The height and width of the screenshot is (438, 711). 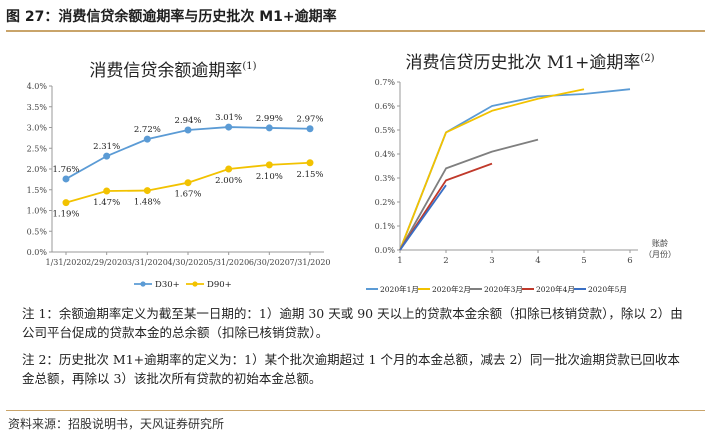 I want to click on c1-data-label: 2.31%, so click(x=106, y=147).